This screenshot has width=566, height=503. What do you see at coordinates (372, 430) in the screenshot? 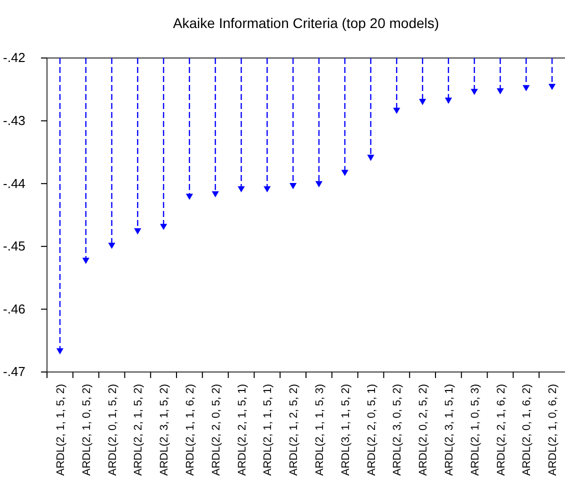
I see `x-tick-label: ARDL(2, 2, 0, 5, 1)` at bounding box center [372, 430].